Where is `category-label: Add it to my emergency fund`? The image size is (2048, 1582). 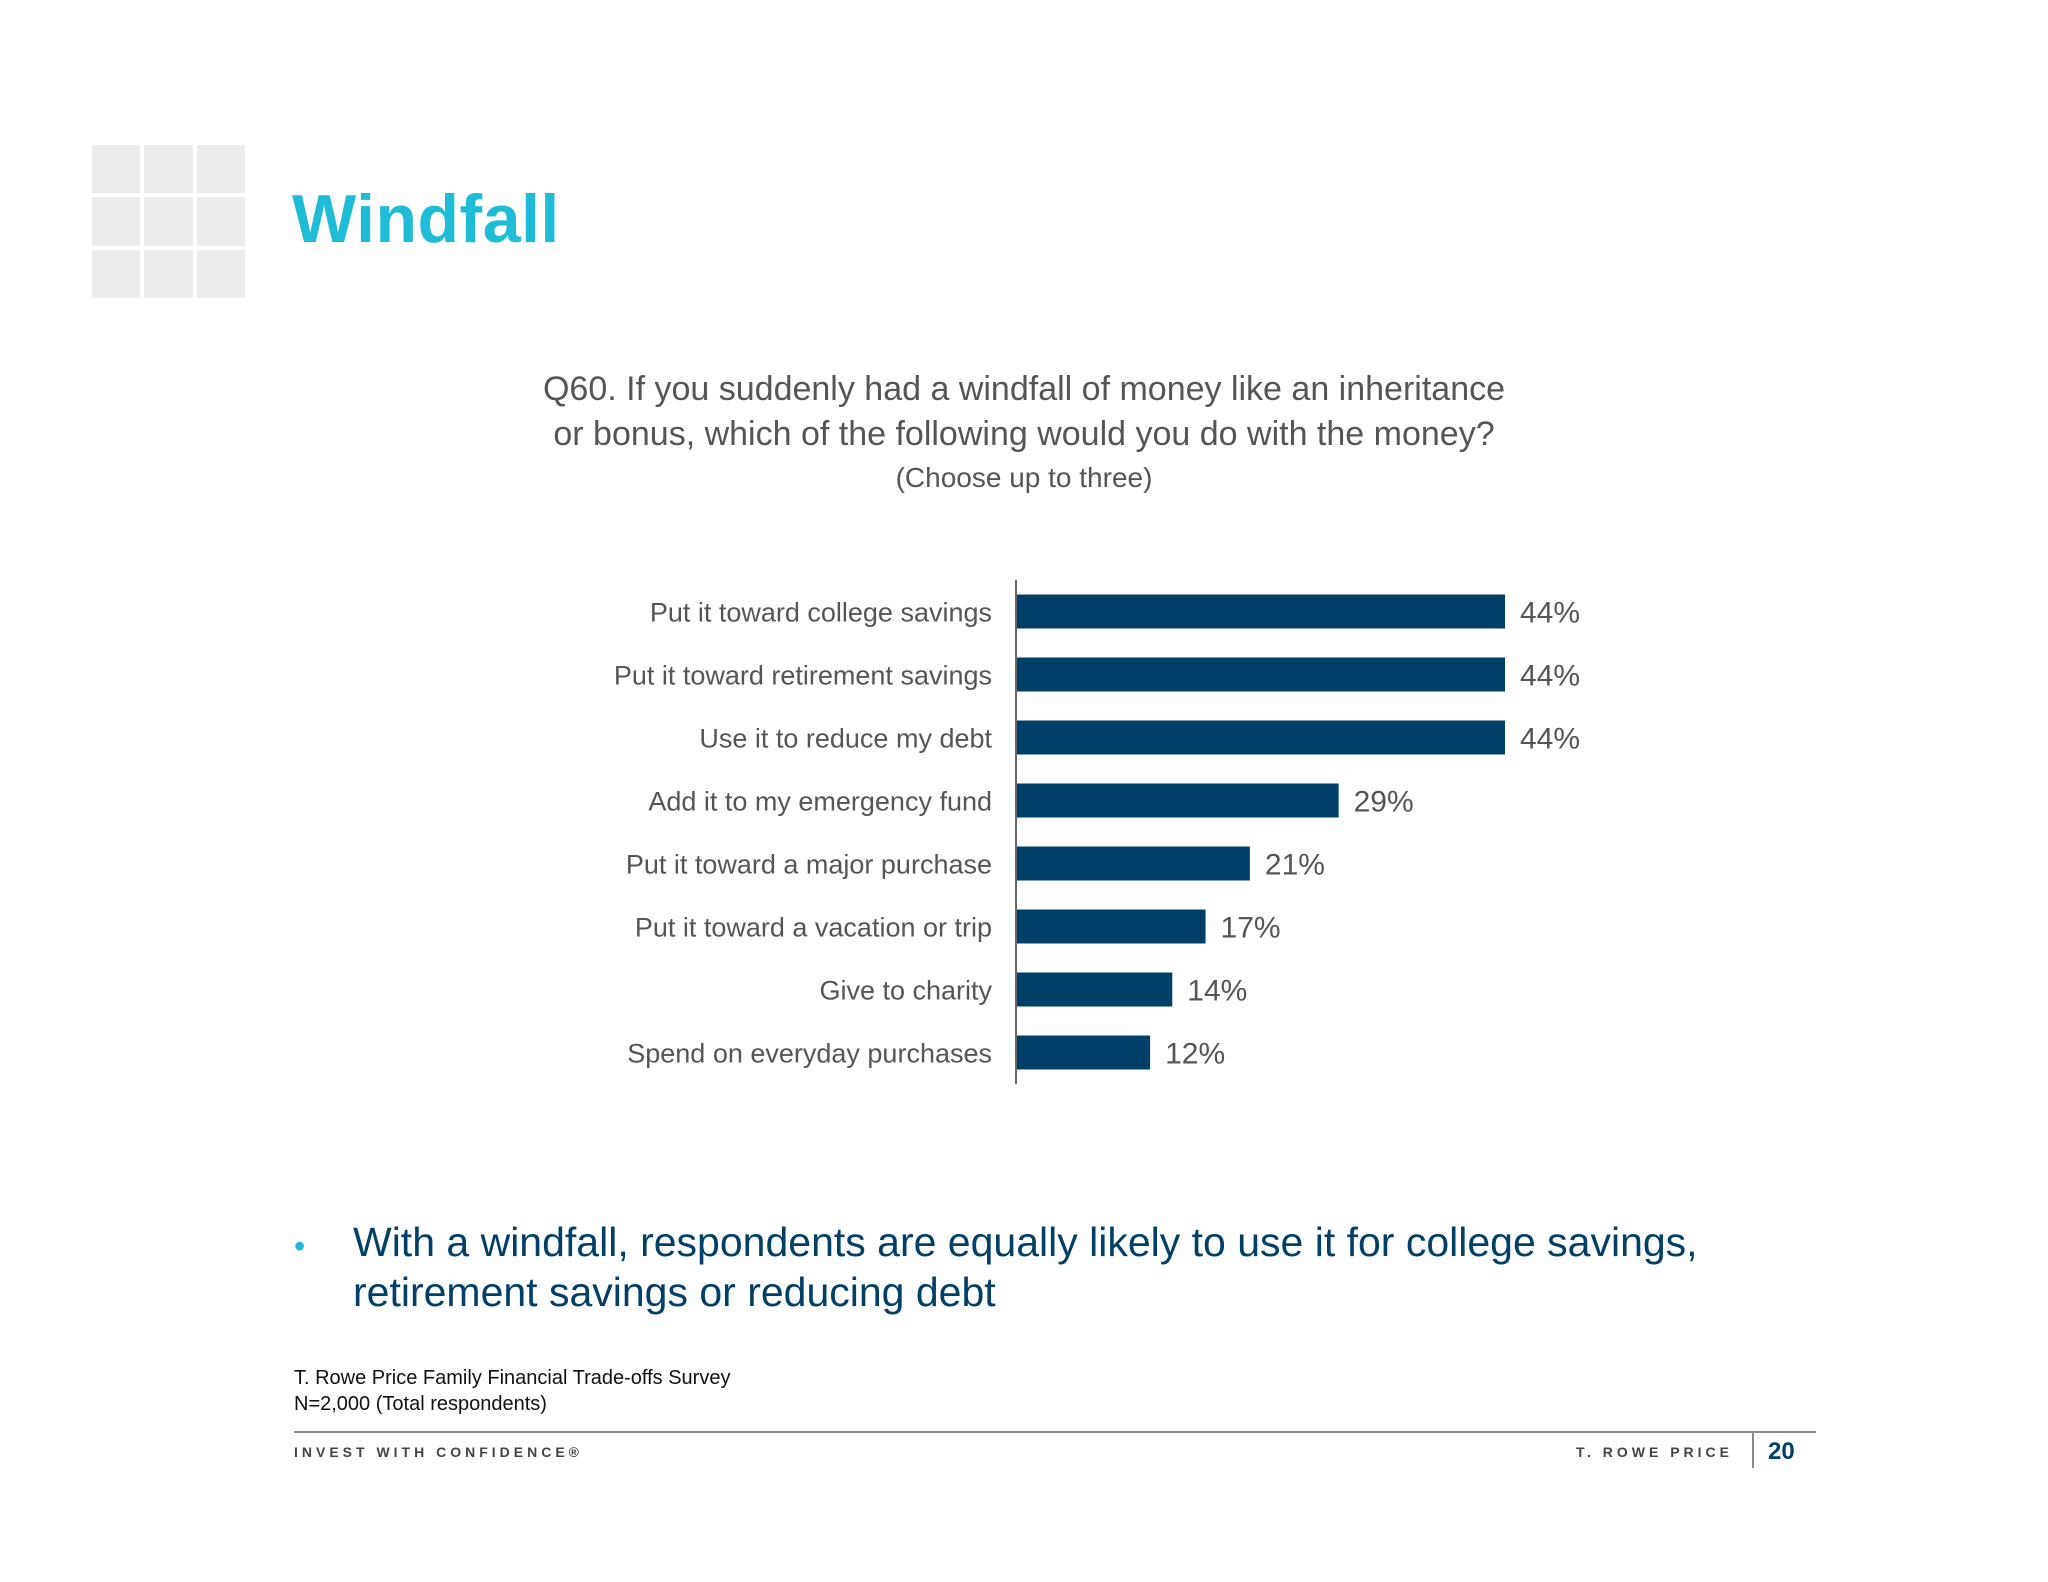
category-label: Add it to my emergency fund is located at coordinates (820, 802).